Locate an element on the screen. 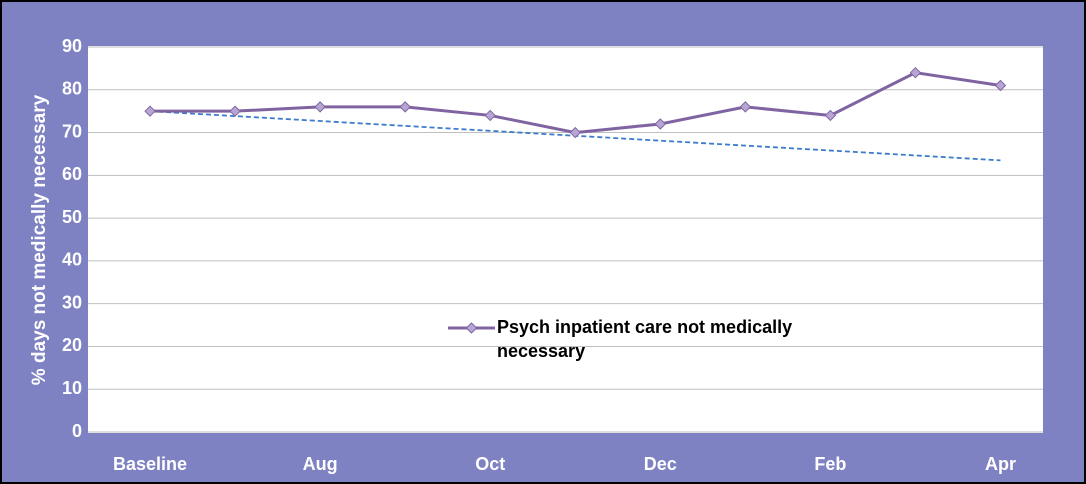 The width and height of the screenshot is (1086, 484). x-tick-label: Dec is located at coordinates (660, 464).